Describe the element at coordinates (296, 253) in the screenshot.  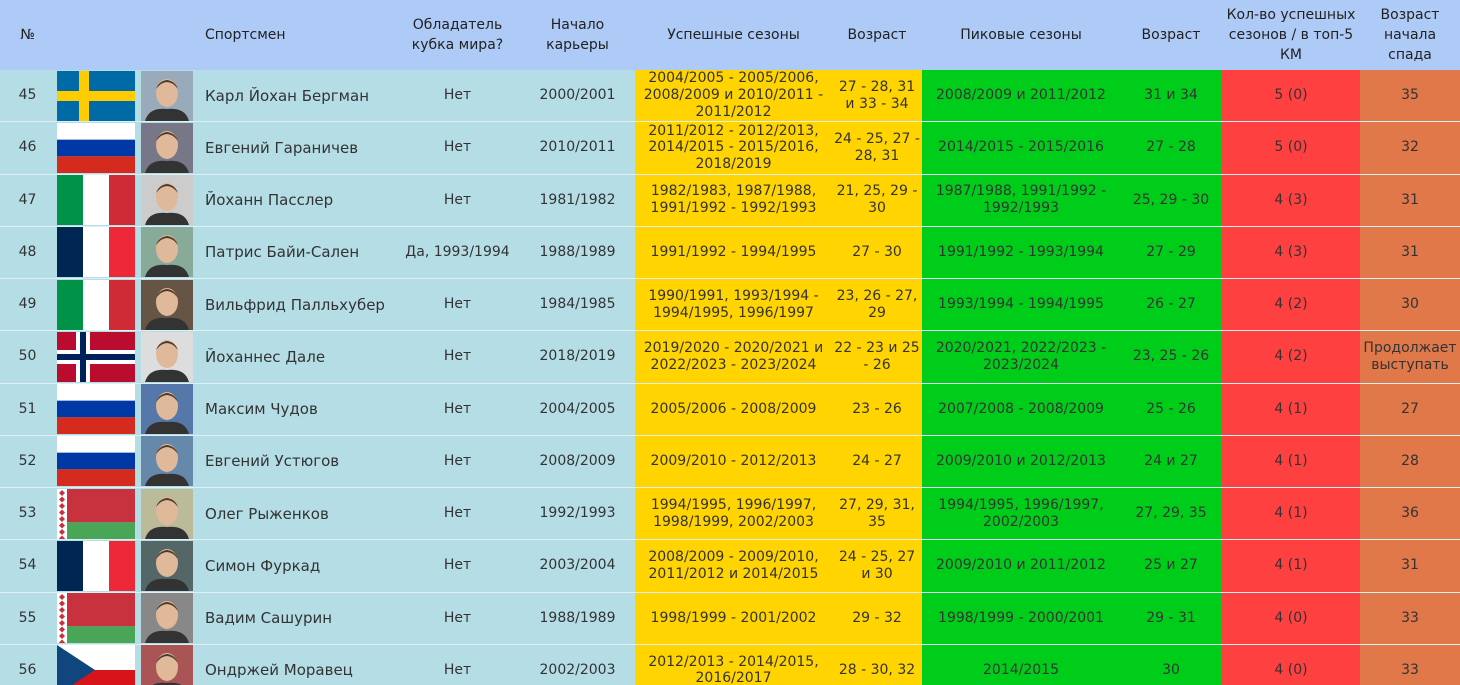
I see `athlete-name: Патрис Байи-Сален` at that location.